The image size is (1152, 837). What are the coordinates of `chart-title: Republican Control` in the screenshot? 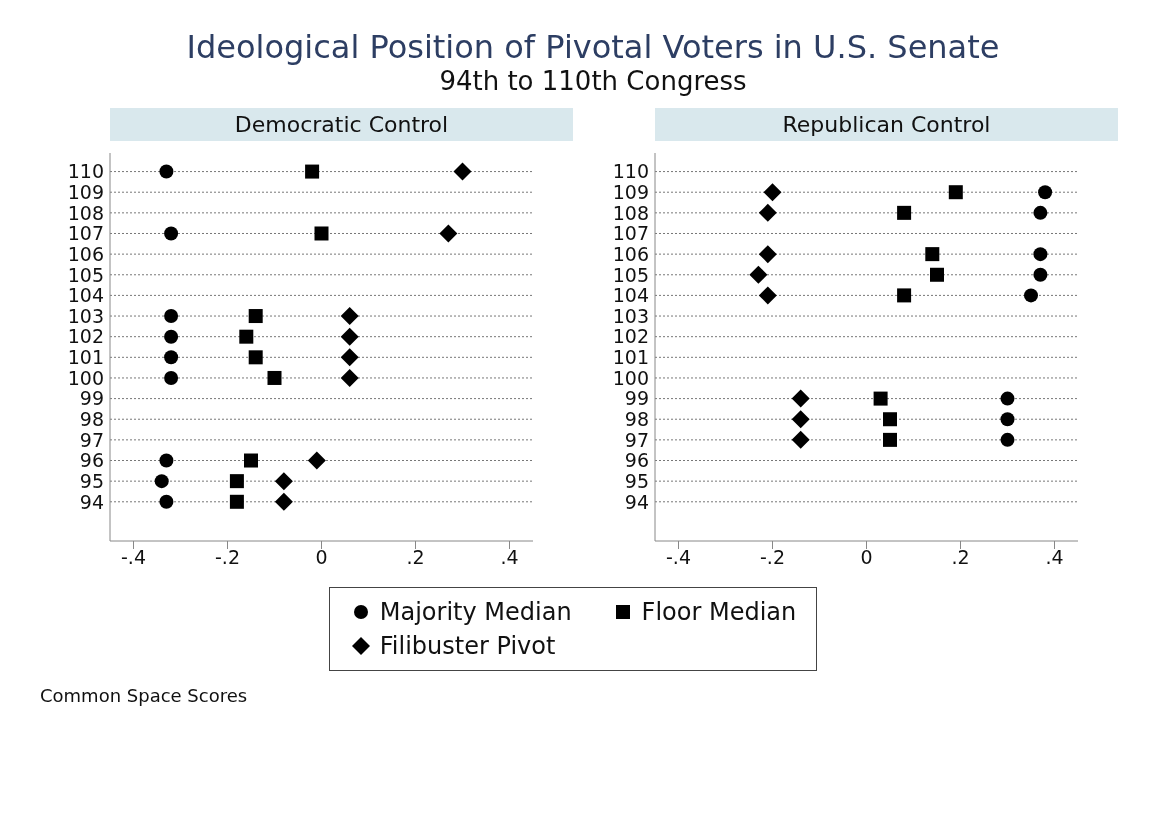 It's located at (886, 124).